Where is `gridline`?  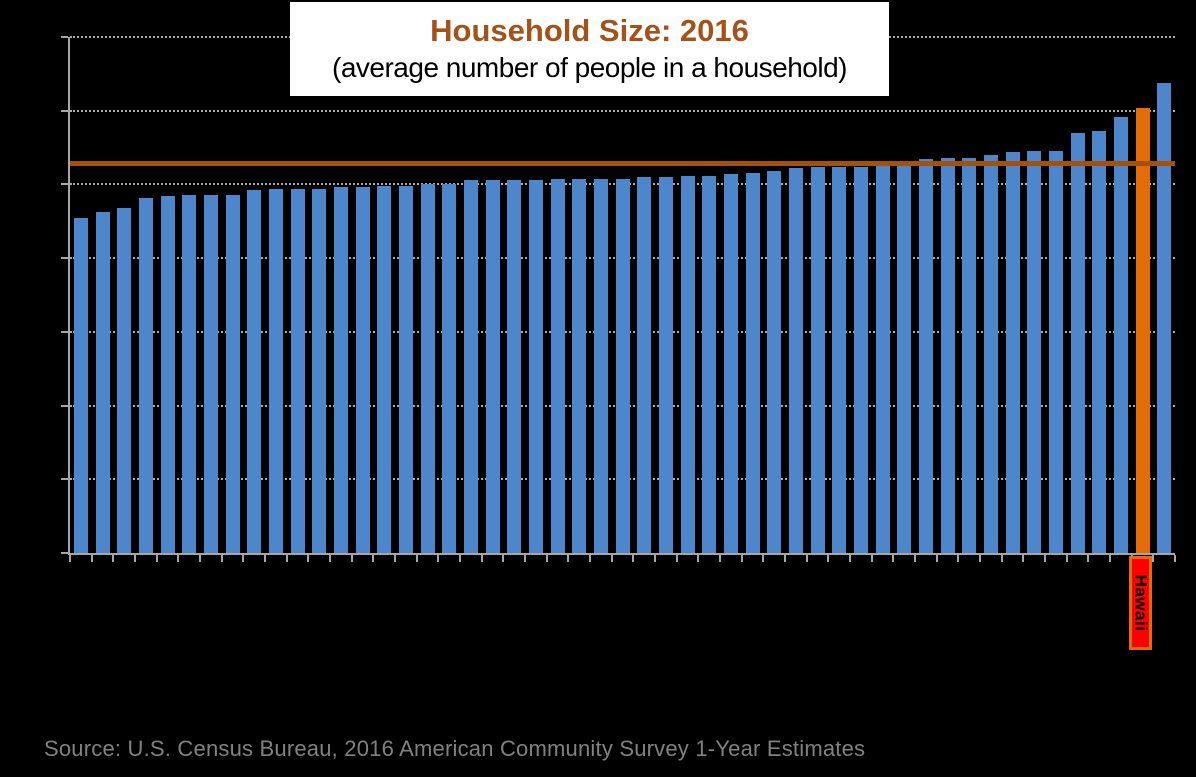 gridline is located at coordinates (622, 110).